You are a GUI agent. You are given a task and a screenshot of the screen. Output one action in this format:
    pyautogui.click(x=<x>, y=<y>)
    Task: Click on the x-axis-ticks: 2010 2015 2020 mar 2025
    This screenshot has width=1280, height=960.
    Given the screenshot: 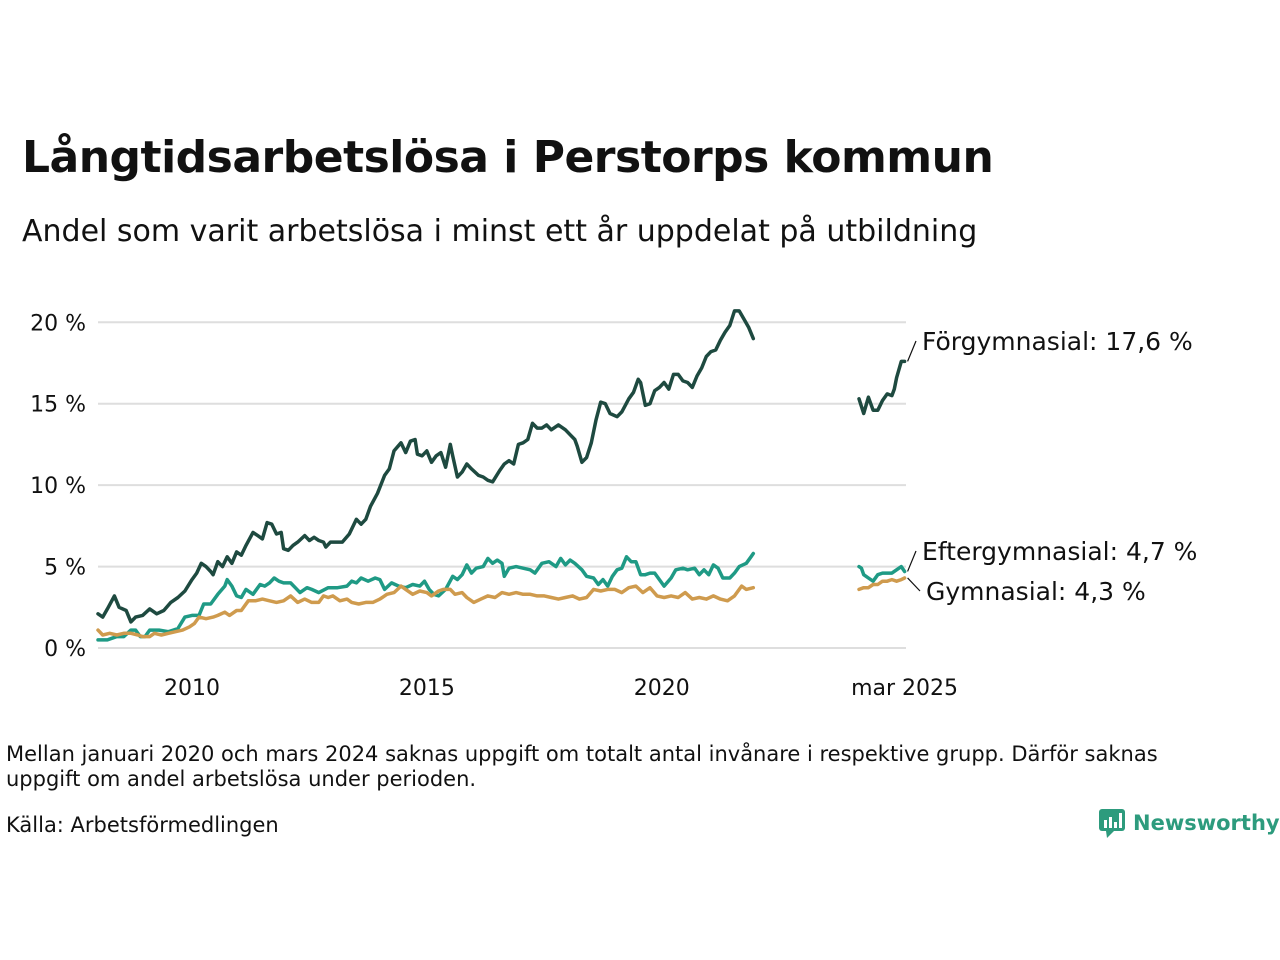 What is the action you would take?
    pyautogui.click(x=561, y=688)
    